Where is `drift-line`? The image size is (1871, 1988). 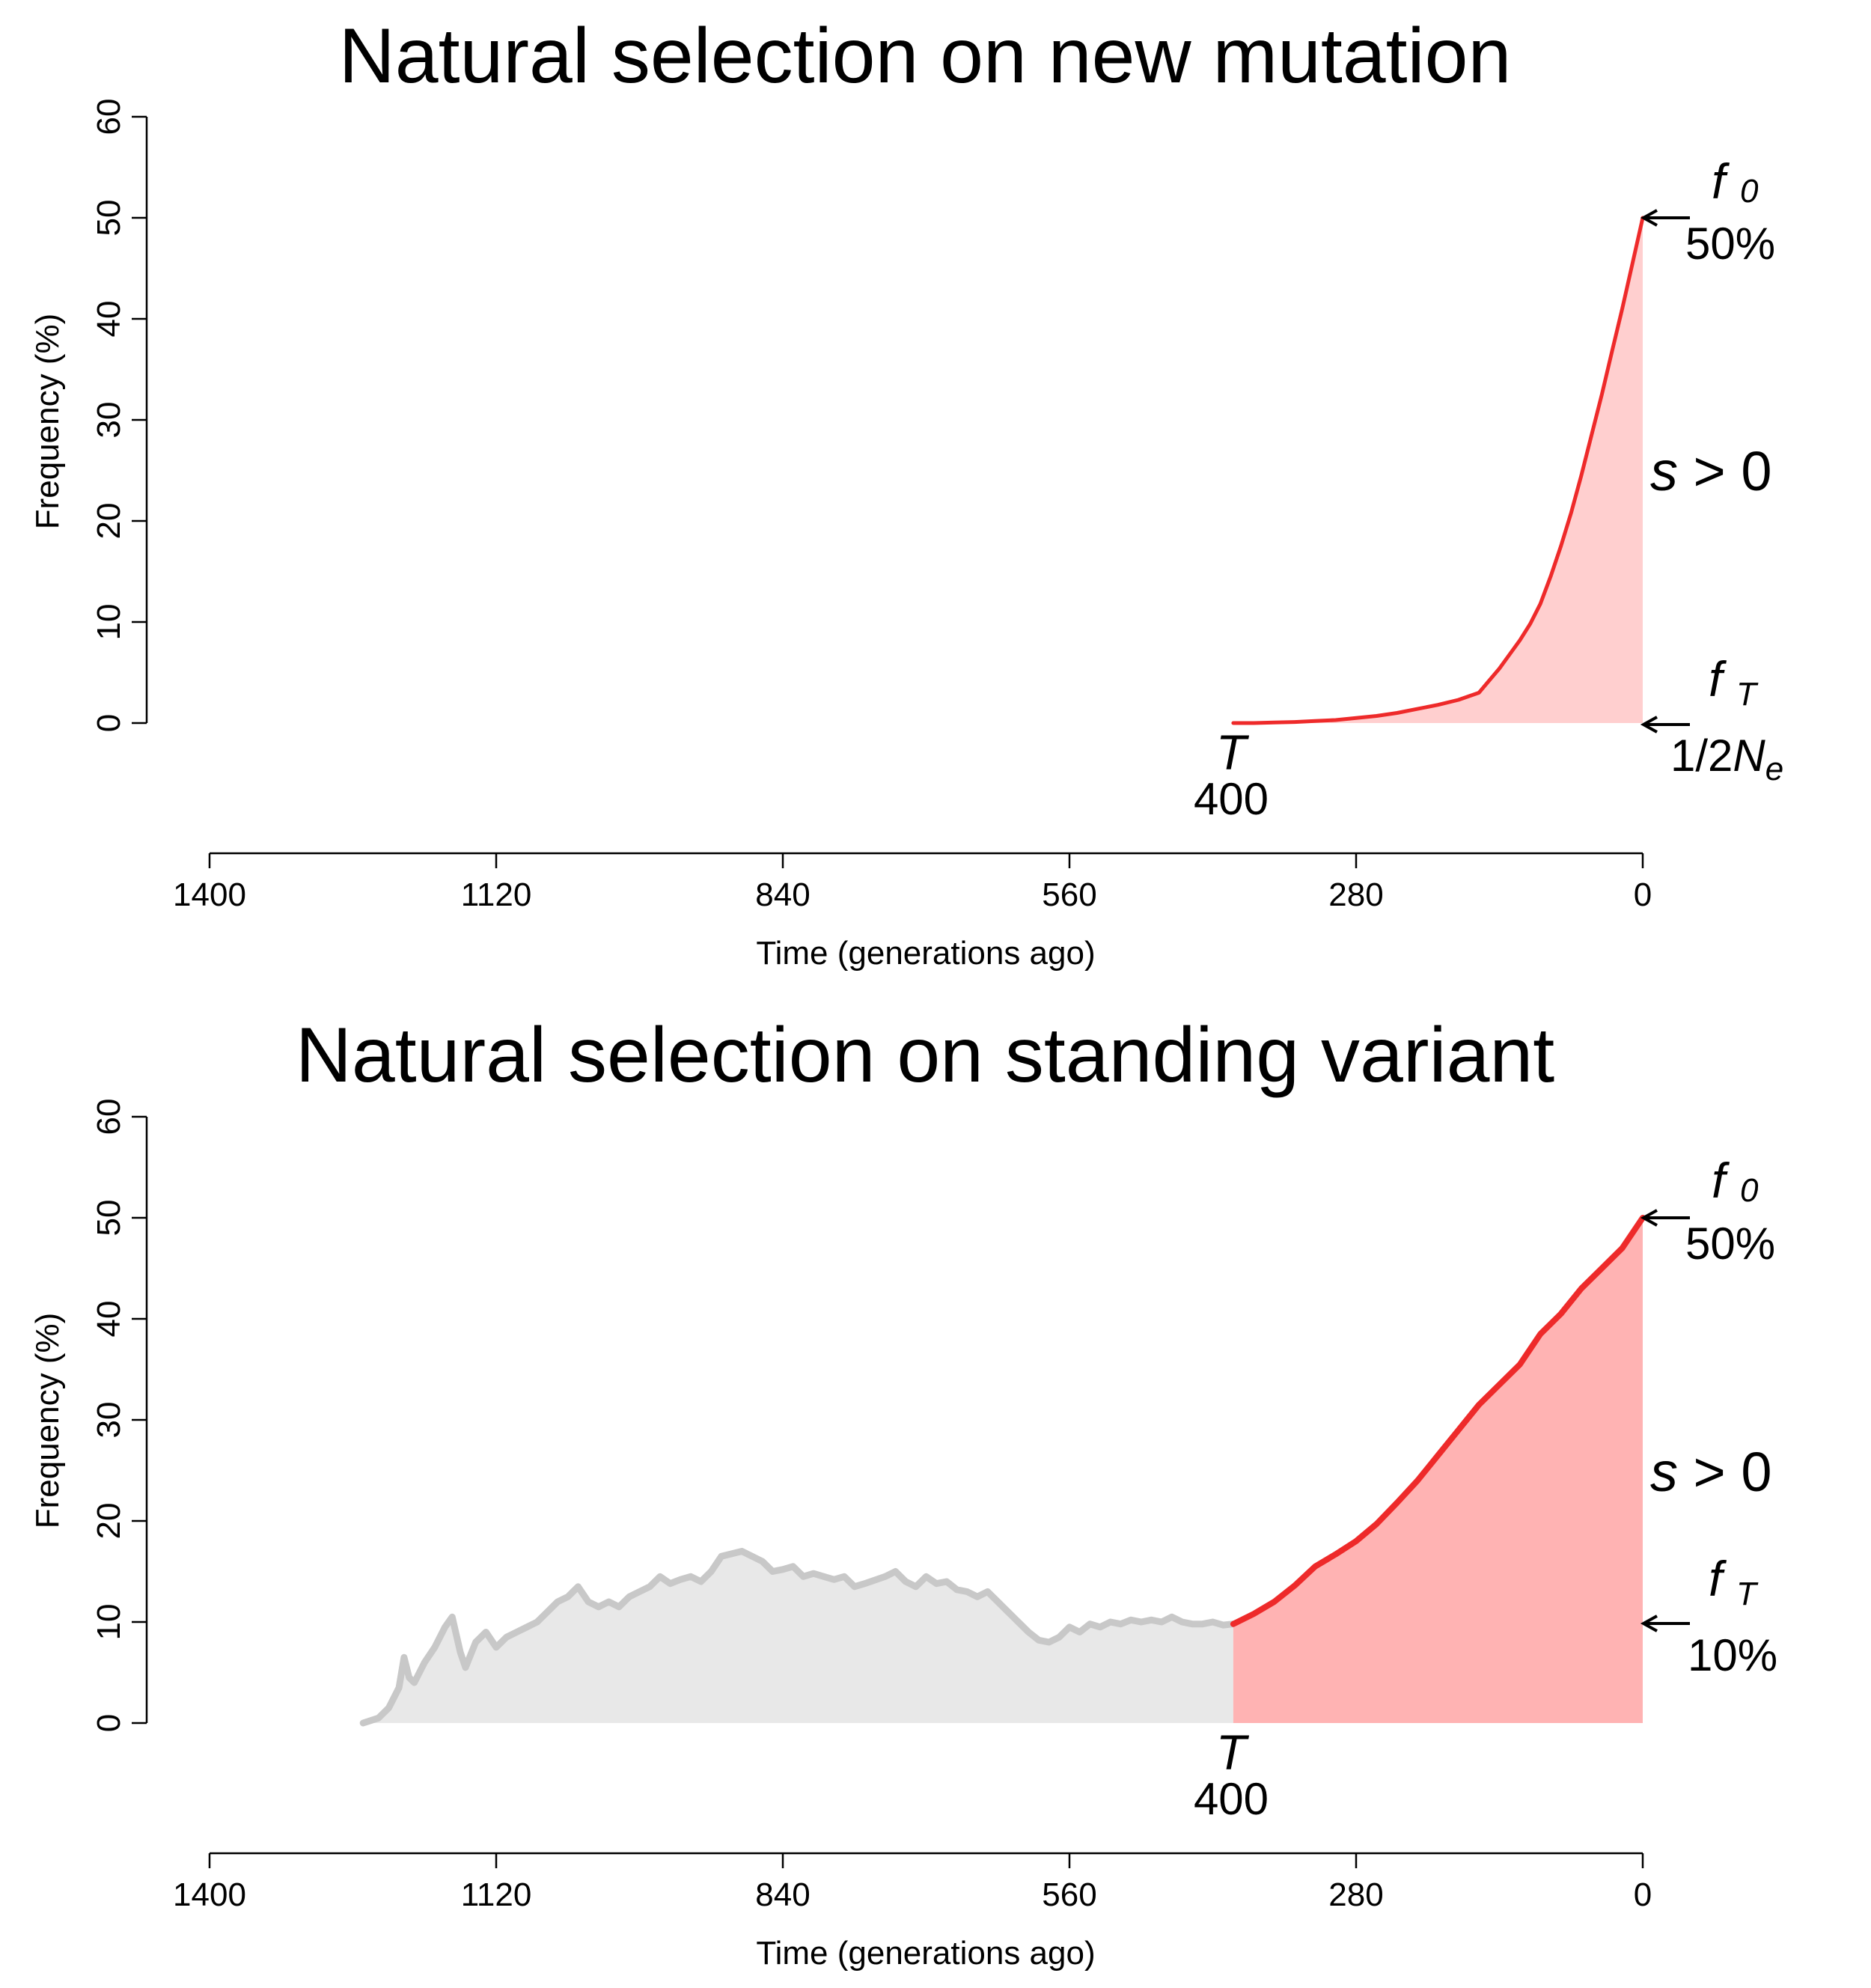
drift-line is located at coordinates (798, 1638).